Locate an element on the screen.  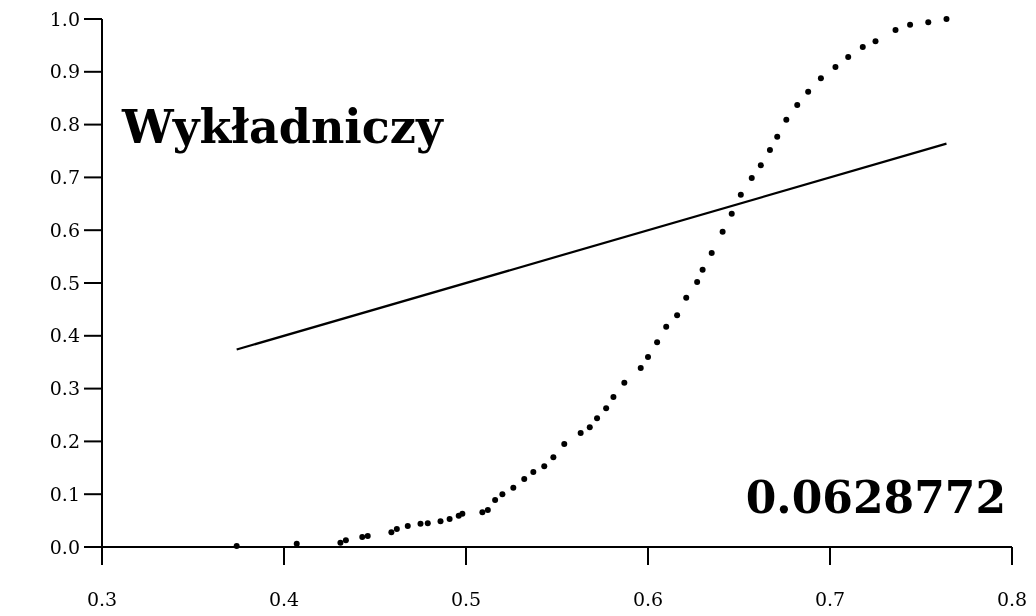
y-tick-label: 0.9 is located at coordinates (64, 71).